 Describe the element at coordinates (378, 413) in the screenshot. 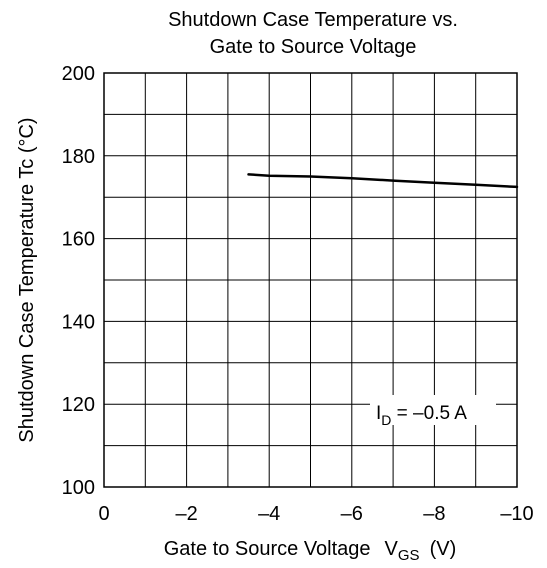

I see `annotation-prefix: I` at that location.